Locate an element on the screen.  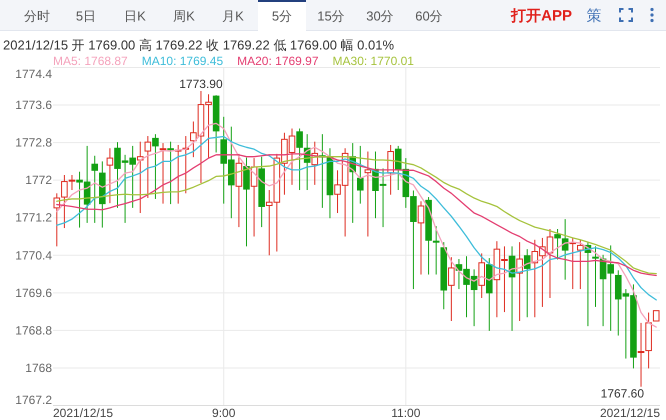
annotation: 1773.90 is located at coordinates (201, 83).